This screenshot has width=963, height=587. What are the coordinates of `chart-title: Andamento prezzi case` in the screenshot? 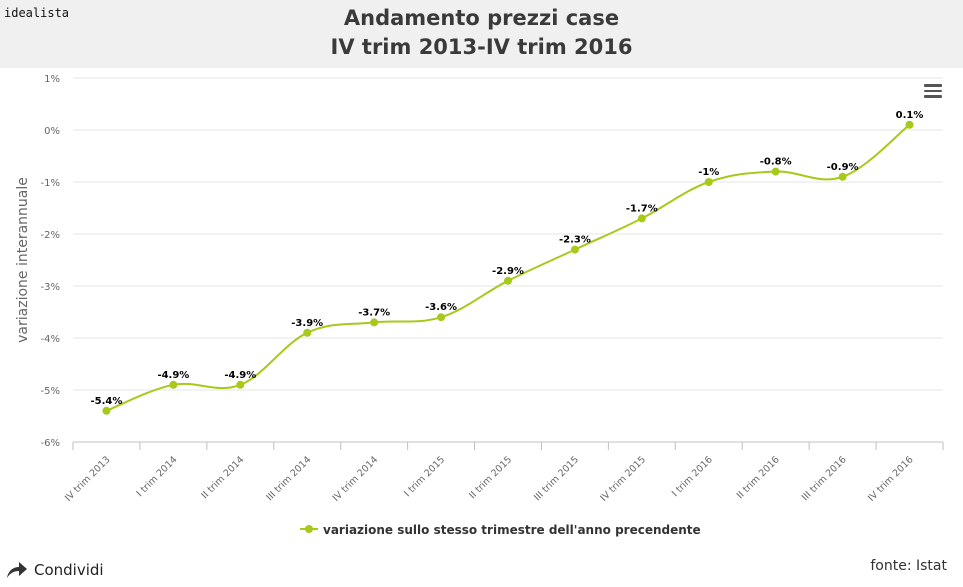 It's located at (481, 18).